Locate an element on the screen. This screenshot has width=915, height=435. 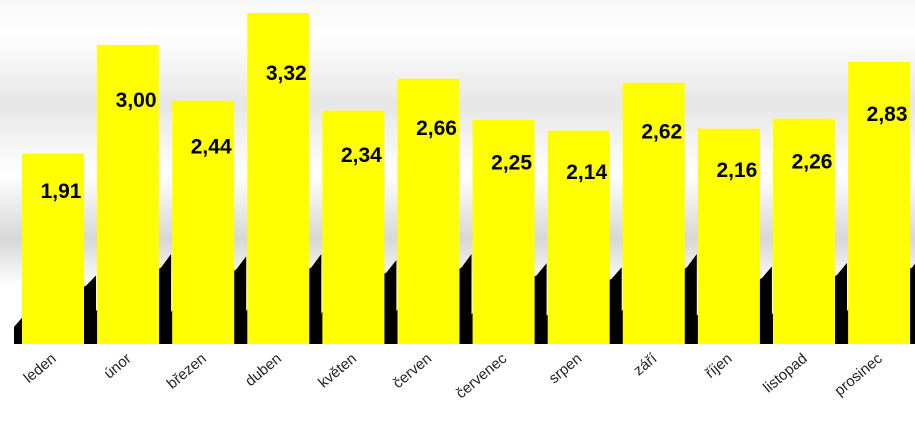
bar-únor is located at coordinates (128, 194).